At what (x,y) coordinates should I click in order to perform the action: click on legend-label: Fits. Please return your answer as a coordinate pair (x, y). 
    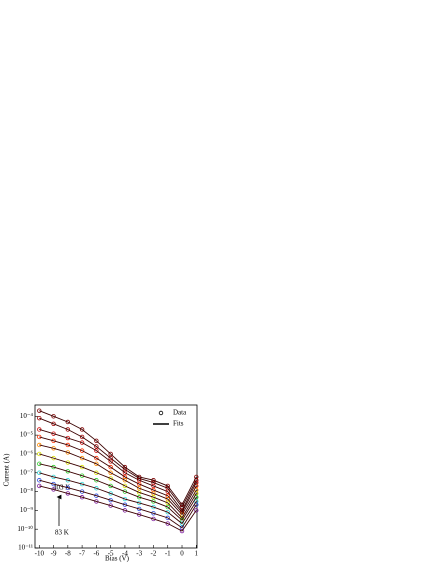
    Looking at the image, I should click on (178, 424).